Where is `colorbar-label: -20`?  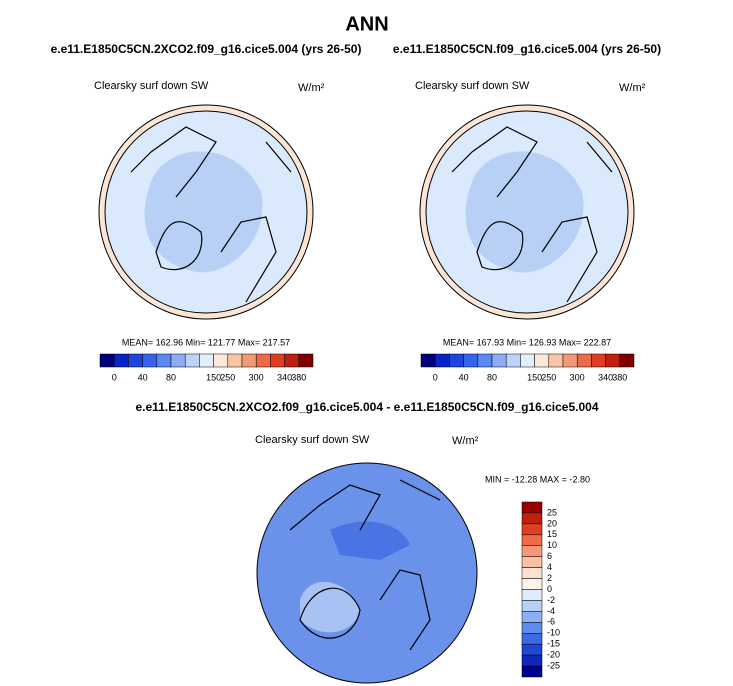 colorbar-label: -20 is located at coordinates (553, 655).